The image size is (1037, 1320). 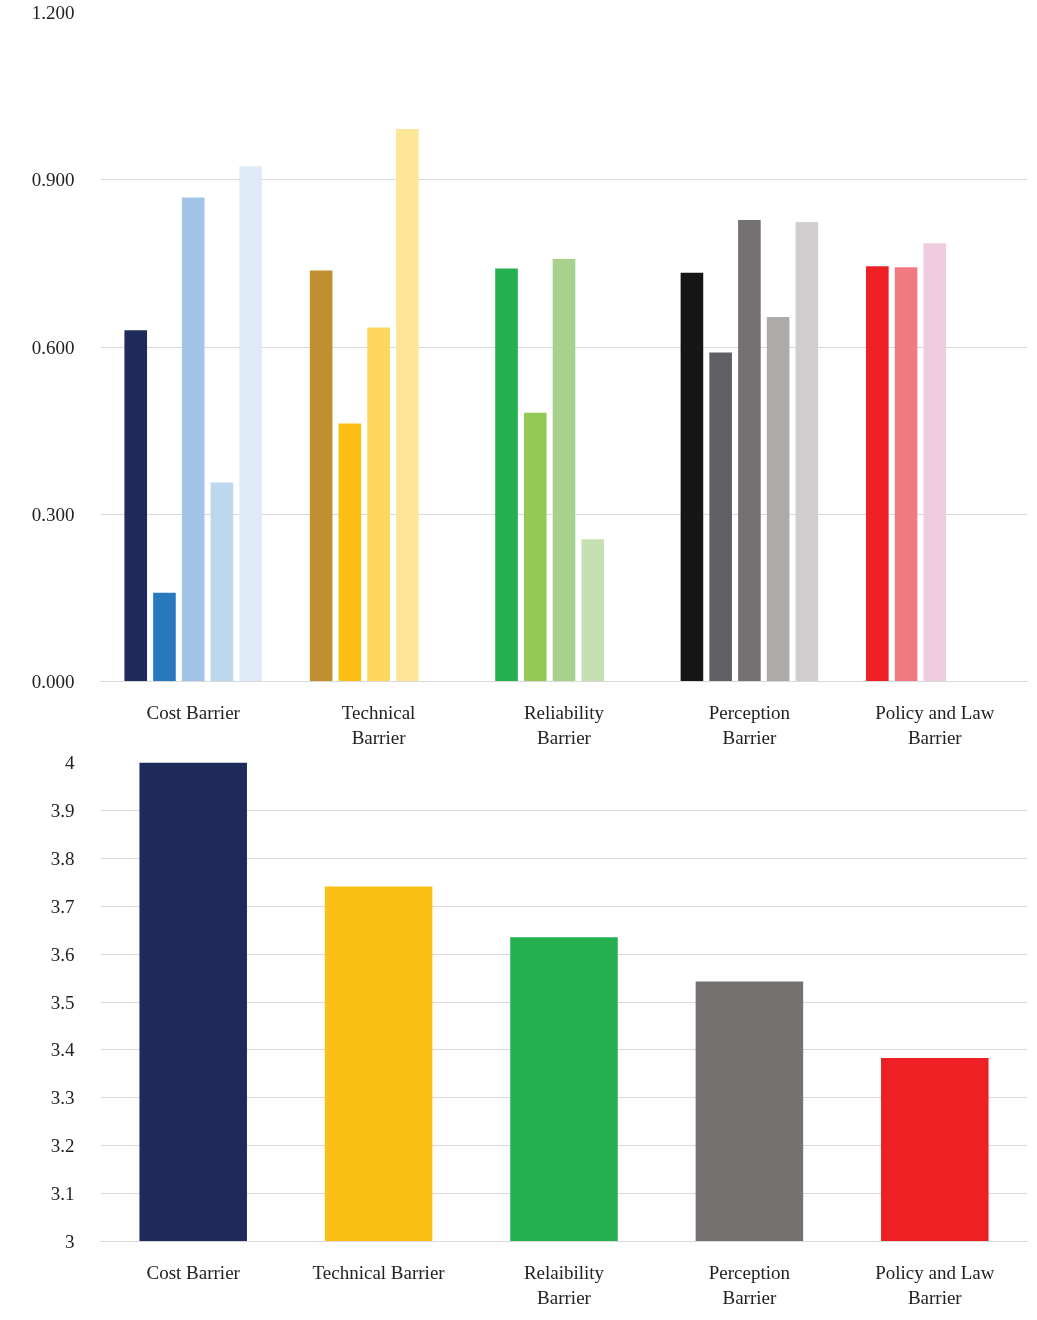 I want to click on y-tick-label: 0.900, so click(x=53, y=180).